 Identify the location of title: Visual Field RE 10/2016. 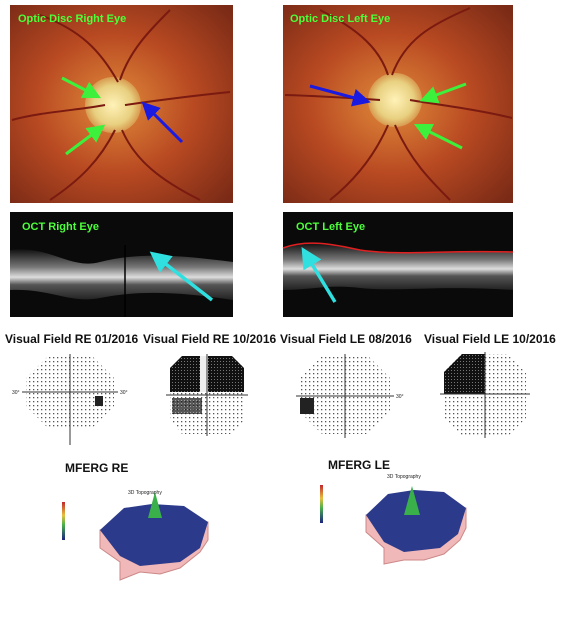
(210, 339).